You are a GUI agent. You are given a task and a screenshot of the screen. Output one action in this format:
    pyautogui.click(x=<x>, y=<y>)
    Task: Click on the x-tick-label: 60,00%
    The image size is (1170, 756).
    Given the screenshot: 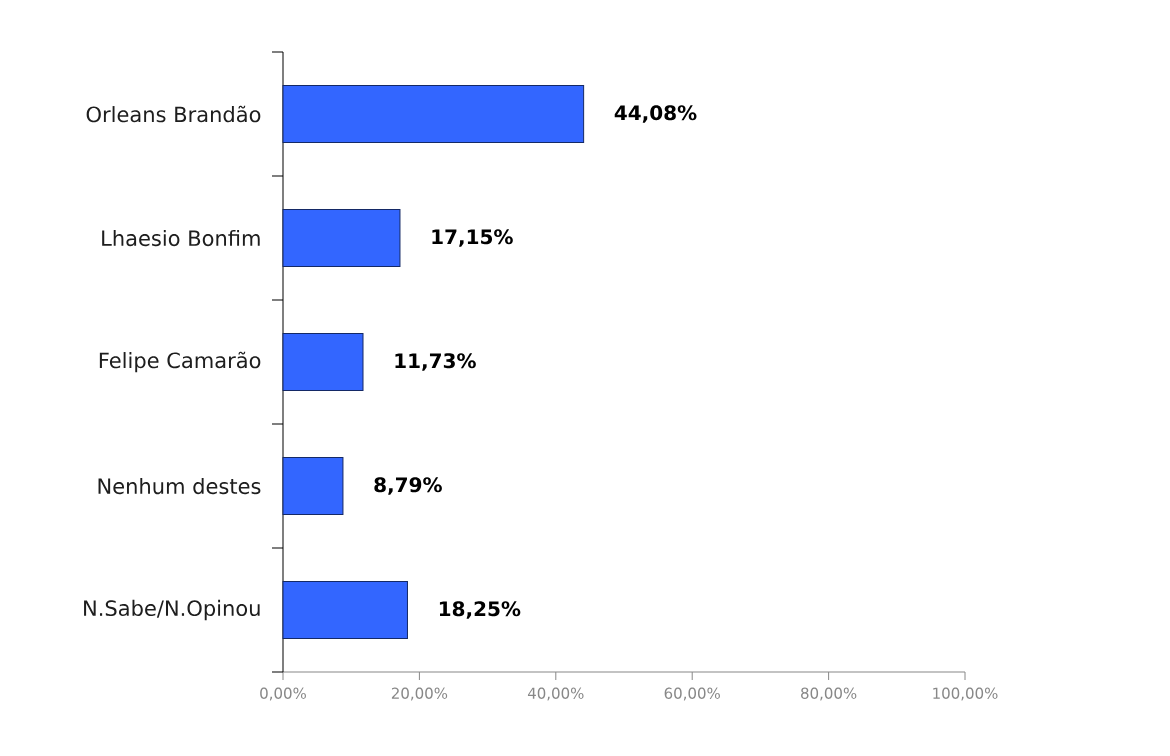 What is the action you would take?
    pyautogui.click(x=692, y=694)
    